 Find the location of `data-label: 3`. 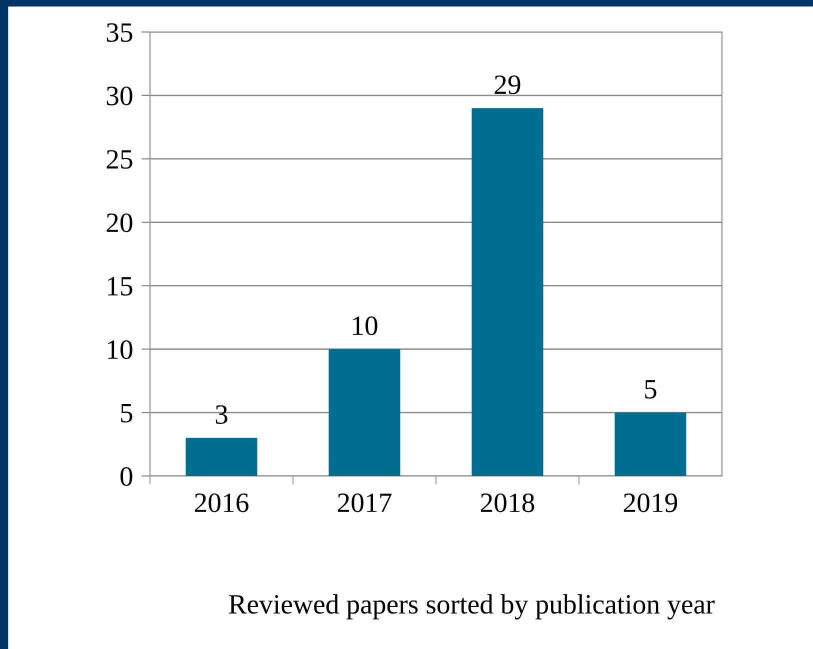

data-label: 3 is located at coordinates (222, 414).